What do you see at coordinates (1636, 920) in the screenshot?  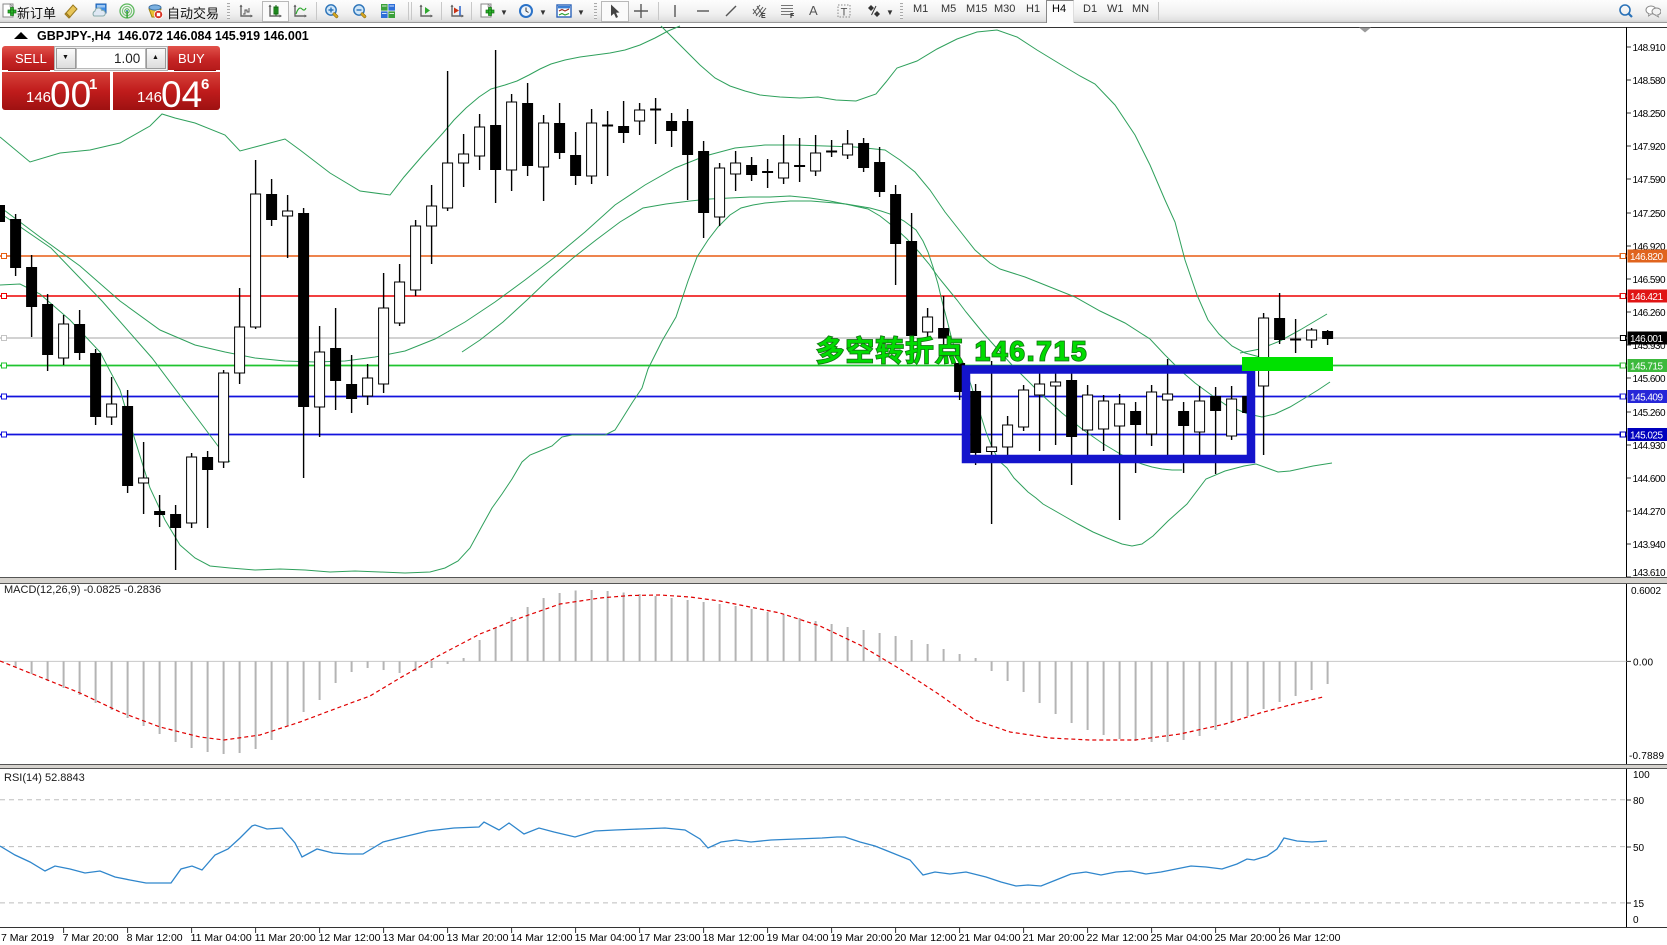 I see `svg-text: 0` at bounding box center [1636, 920].